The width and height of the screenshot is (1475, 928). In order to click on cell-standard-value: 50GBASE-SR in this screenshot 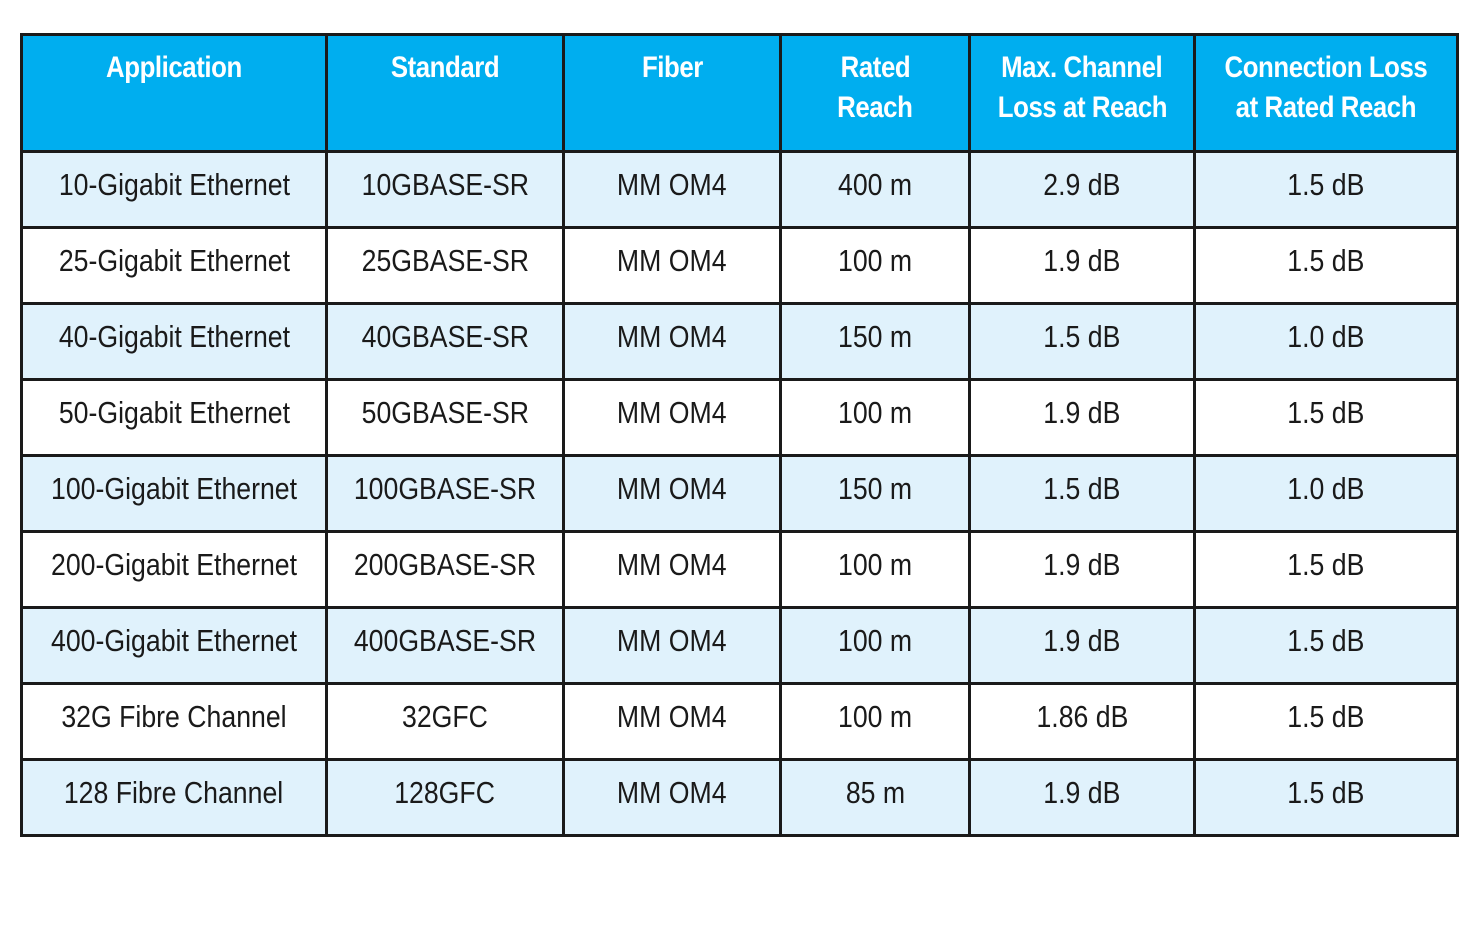, I will do `click(445, 412)`.